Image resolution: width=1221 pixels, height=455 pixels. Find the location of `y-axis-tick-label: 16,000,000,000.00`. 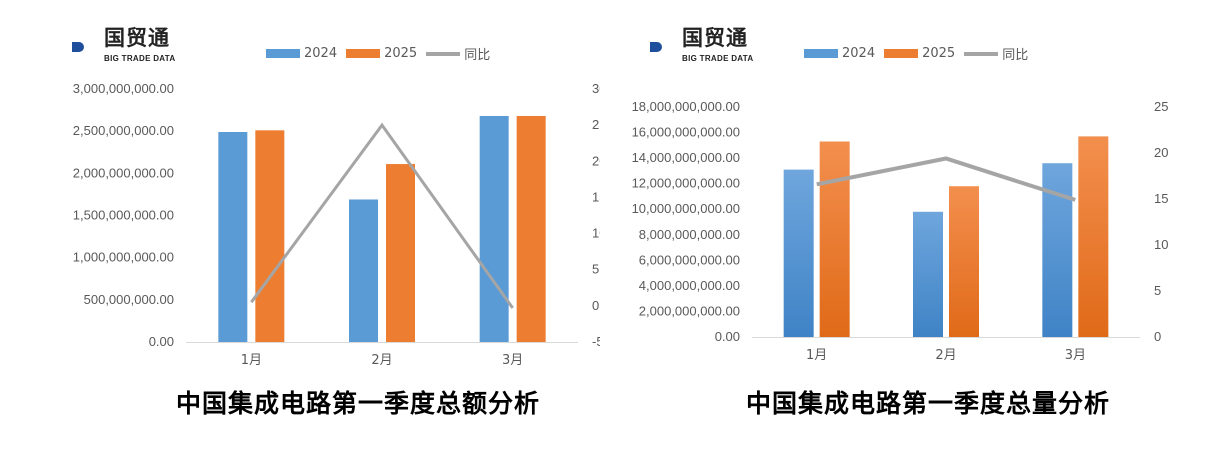

y-axis-tick-label: 16,000,000,000.00 is located at coordinates (686, 132).